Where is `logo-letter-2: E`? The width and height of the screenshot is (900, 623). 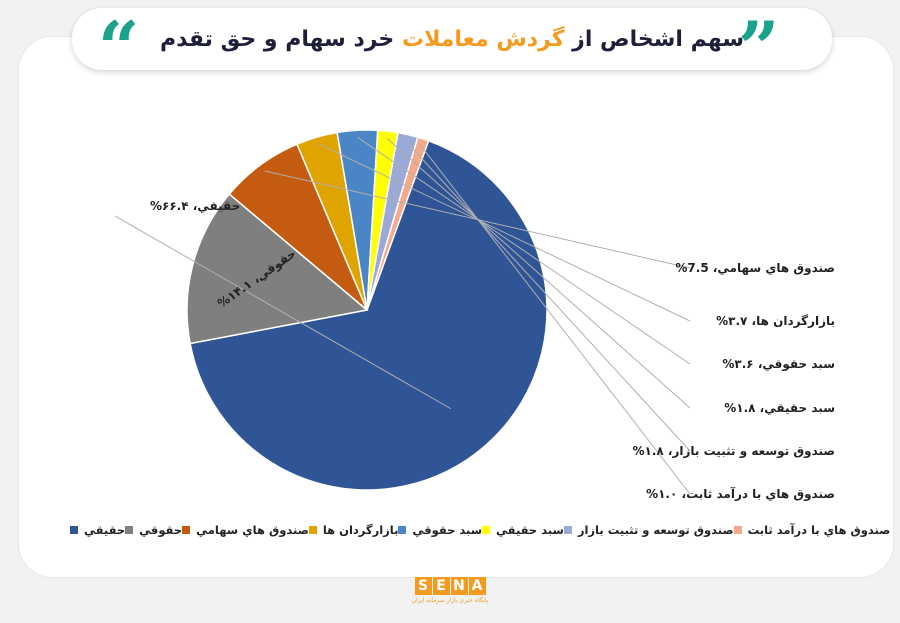 logo-letter-2: E is located at coordinates (441, 586).